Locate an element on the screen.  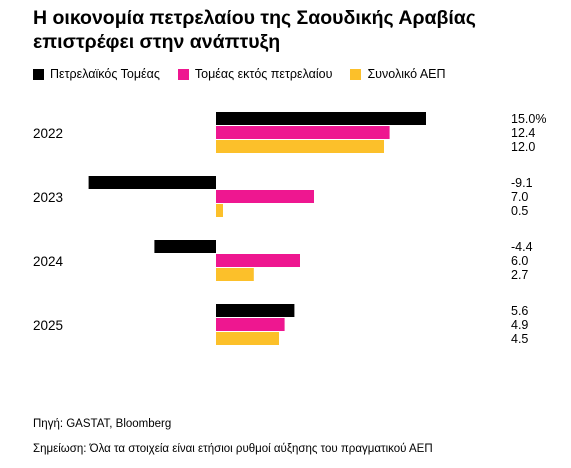
value-label-oil-sector-2024: -4.4 is located at coordinates (522, 247).